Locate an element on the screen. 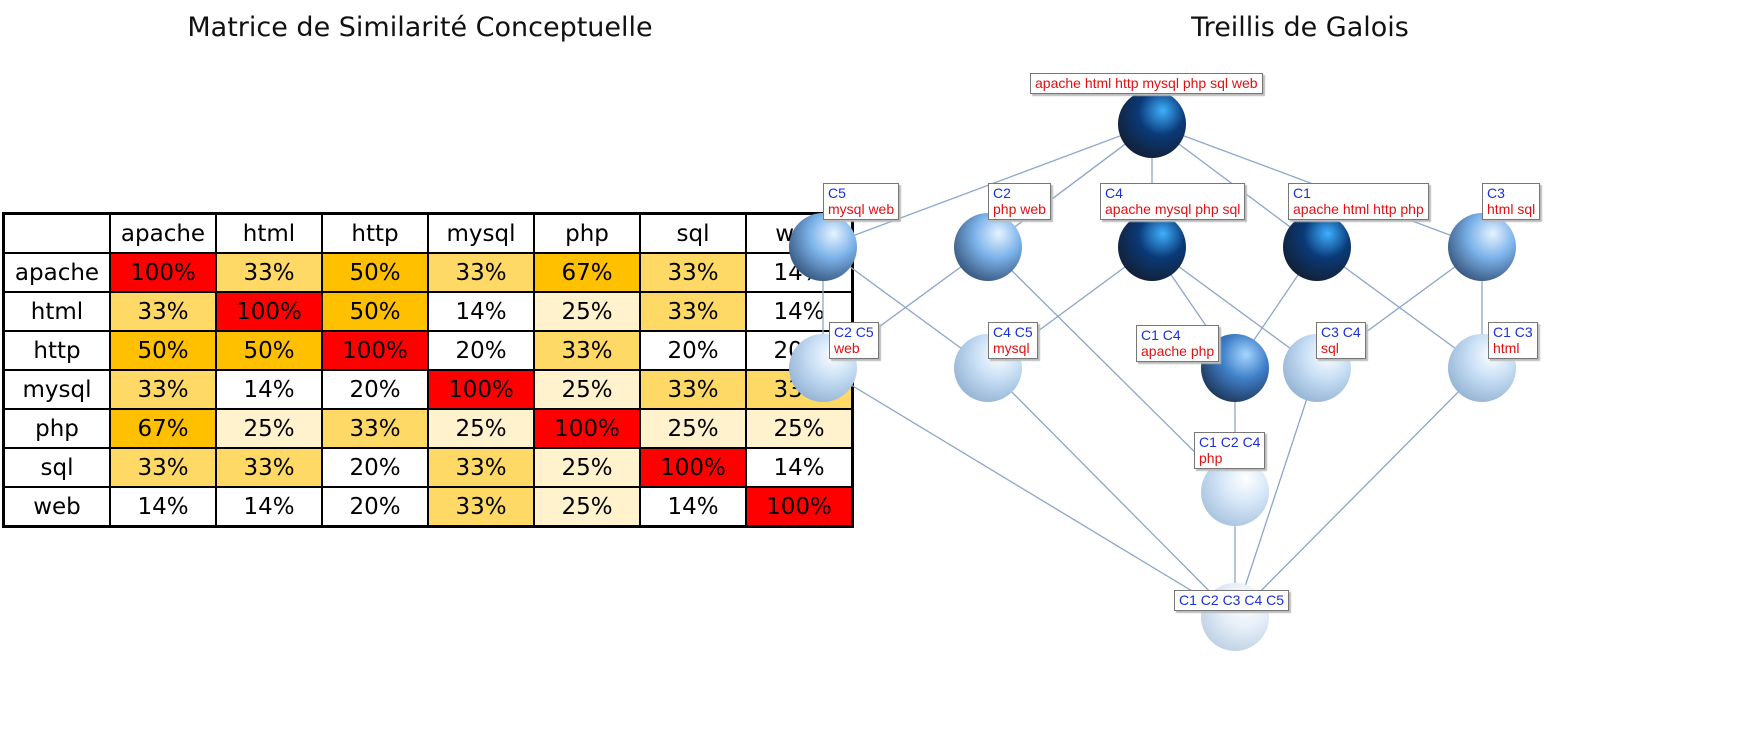  node-extent: C3 is located at coordinates (1496, 193).